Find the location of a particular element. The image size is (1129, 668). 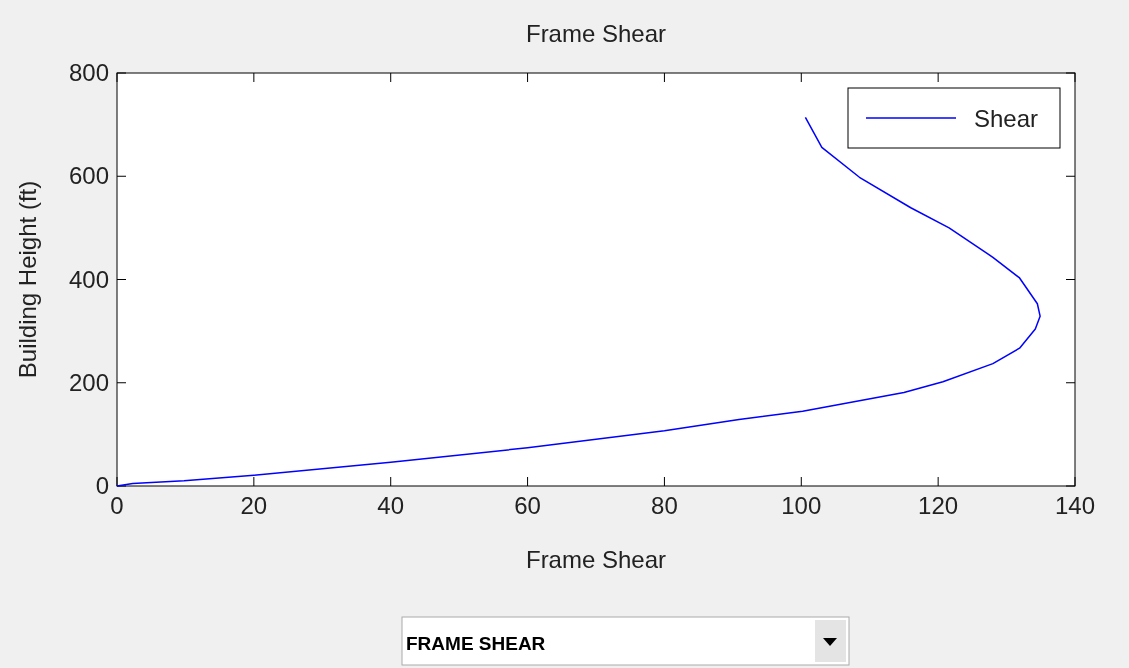

x-tick-label: 20 is located at coordinates (254, 505).